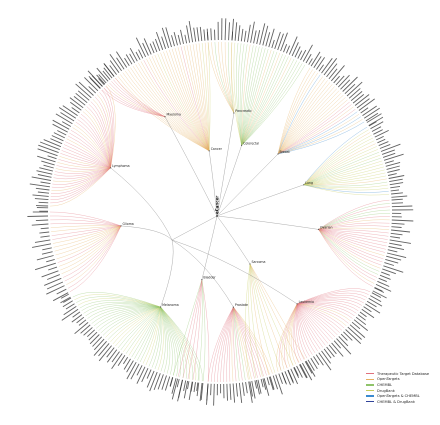 This screenshot has height=425, width=440. What do you see at coordinates (403, 396) in the screenshot?
I see `legend-item-ot-chembl: OpenTargets & CHEMBL` at bounding box center [403, 396].